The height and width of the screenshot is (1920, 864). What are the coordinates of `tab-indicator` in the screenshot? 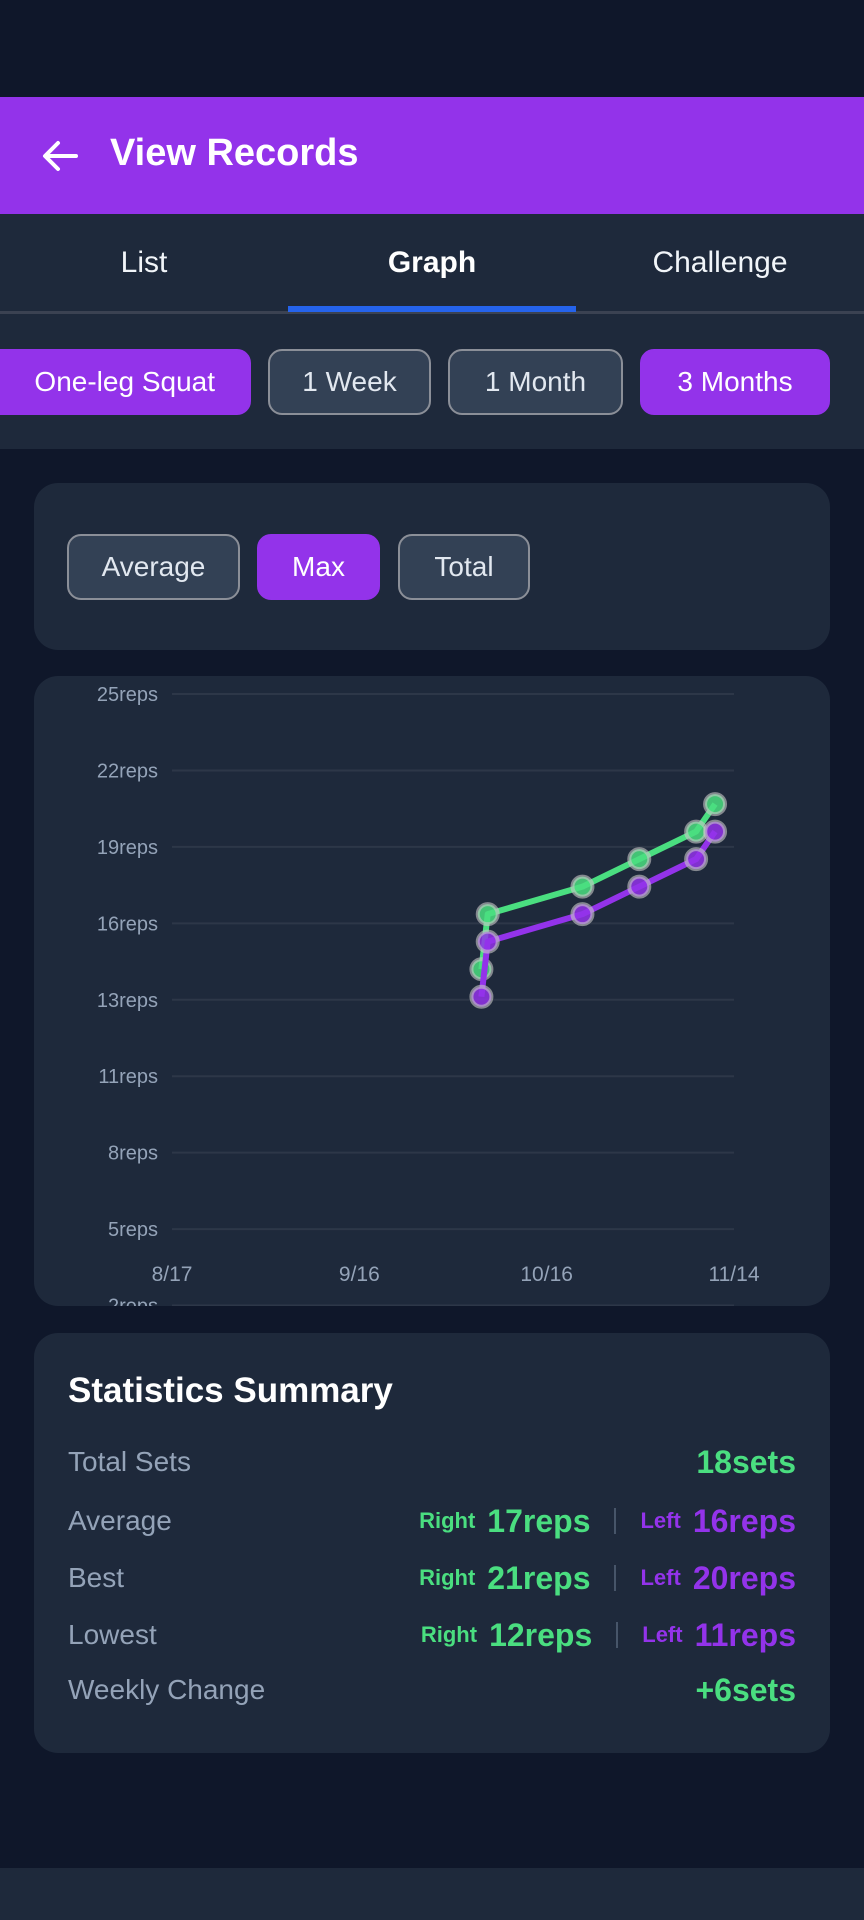 It's located at (432, 309).